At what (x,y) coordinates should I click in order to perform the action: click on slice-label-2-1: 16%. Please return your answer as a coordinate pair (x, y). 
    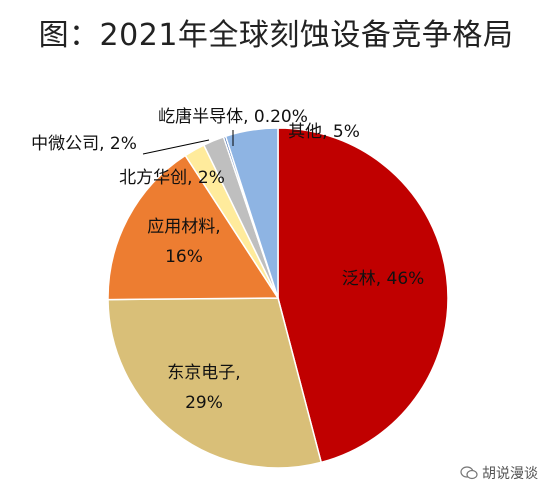
    Looking at the image, I should click on (184, 257).